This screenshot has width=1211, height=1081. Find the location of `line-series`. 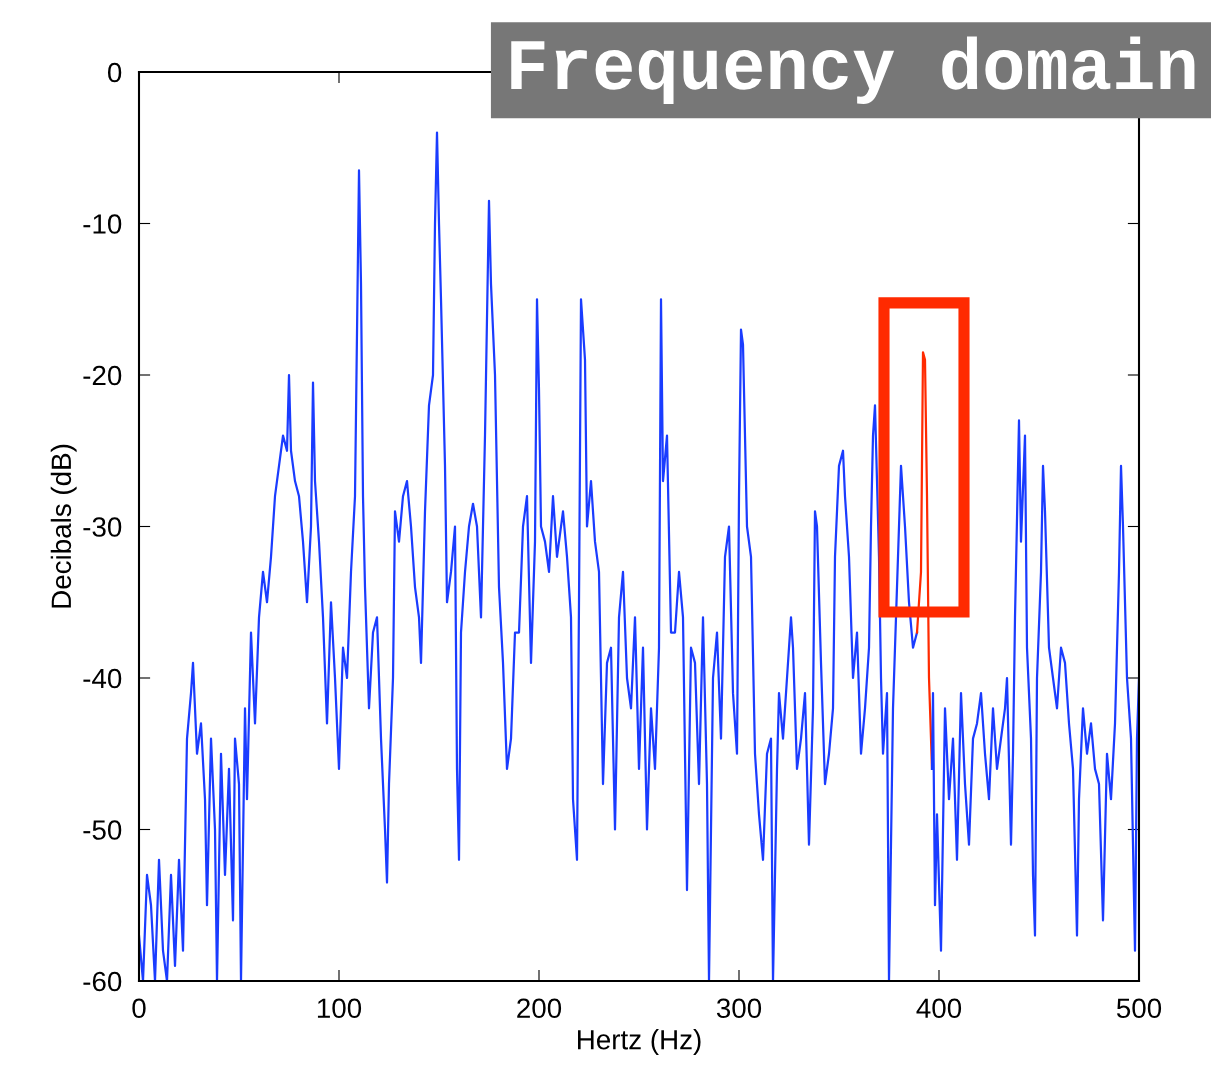

line-series is located at coordinates (1034, 685).